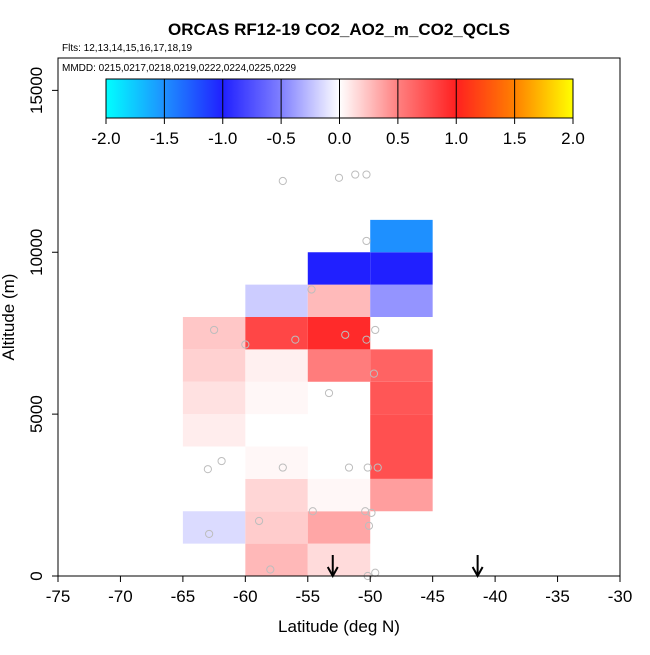  Describe the element at coordinates (307, 596) in the screenshot. I see `x-tick-label: -55` at that location.